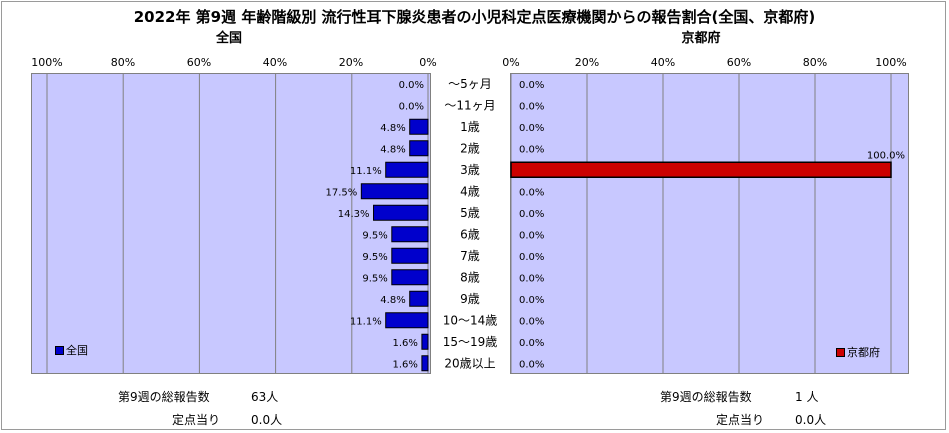 The width and height of the screenshot is (949, 433). What do you see at coordinates (470, 127) in the screenshot?
I see `category-label: 1歳` at bounding box center [470, 127].